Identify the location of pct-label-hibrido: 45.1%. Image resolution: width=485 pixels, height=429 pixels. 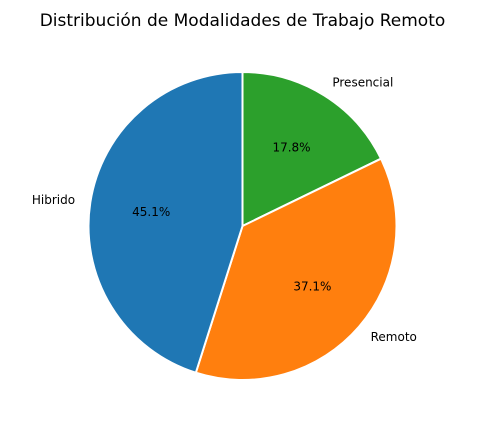
(151, 212).